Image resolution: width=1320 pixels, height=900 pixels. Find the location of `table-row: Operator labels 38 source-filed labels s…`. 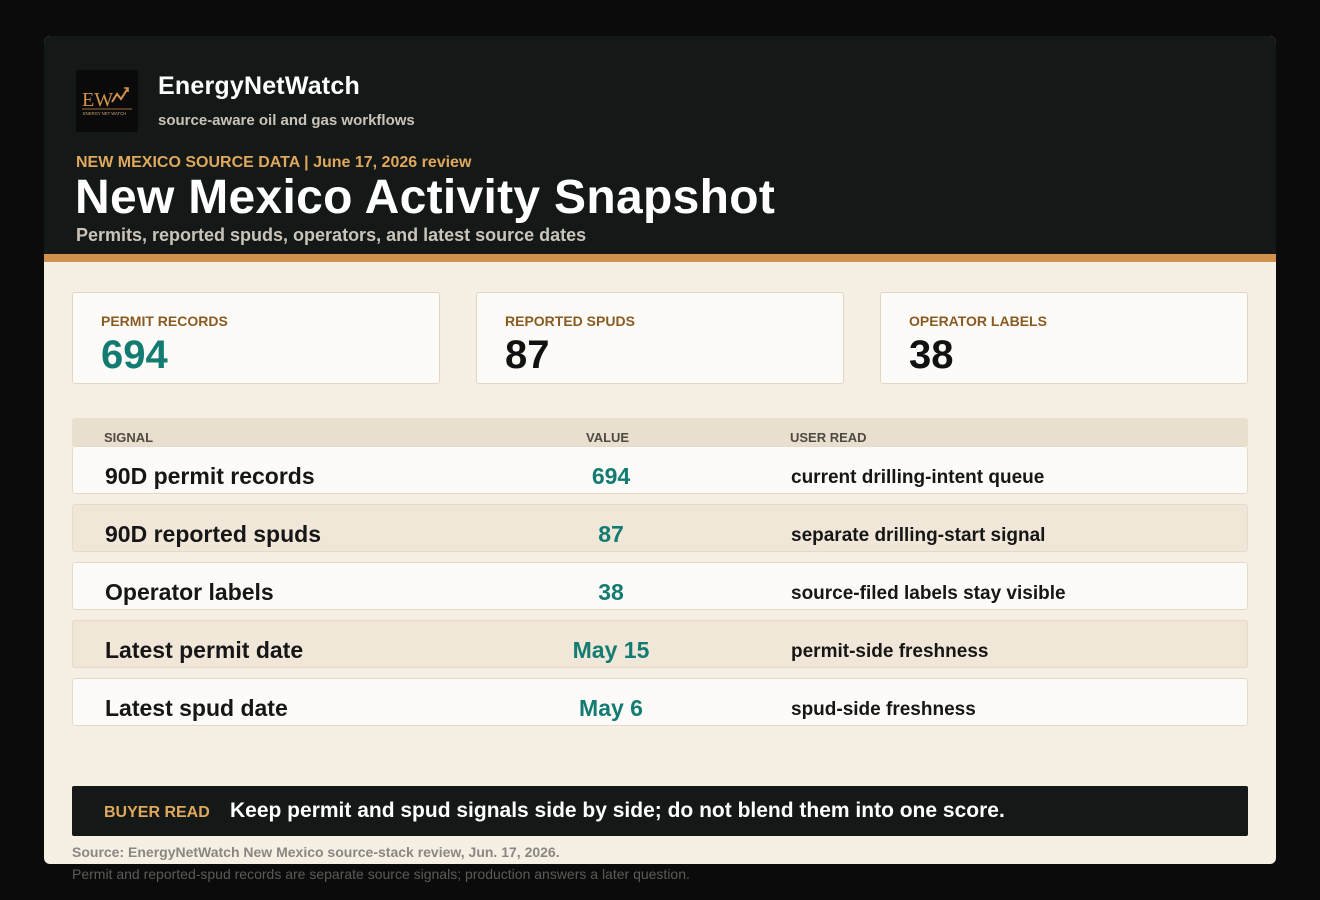

table-row: Operator labels 38 source-filed labels s… is located at coordinates (660, 586).